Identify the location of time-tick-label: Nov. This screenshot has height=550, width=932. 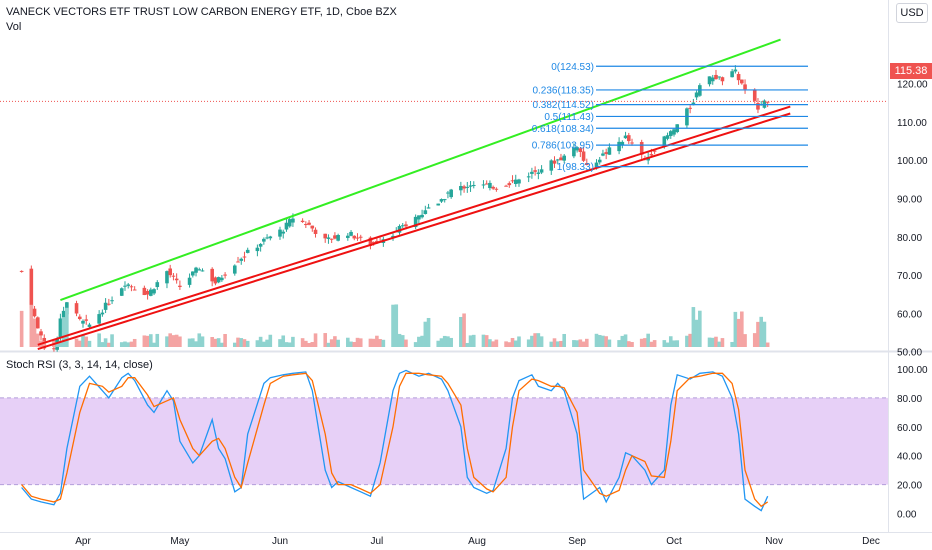
(774, 541).